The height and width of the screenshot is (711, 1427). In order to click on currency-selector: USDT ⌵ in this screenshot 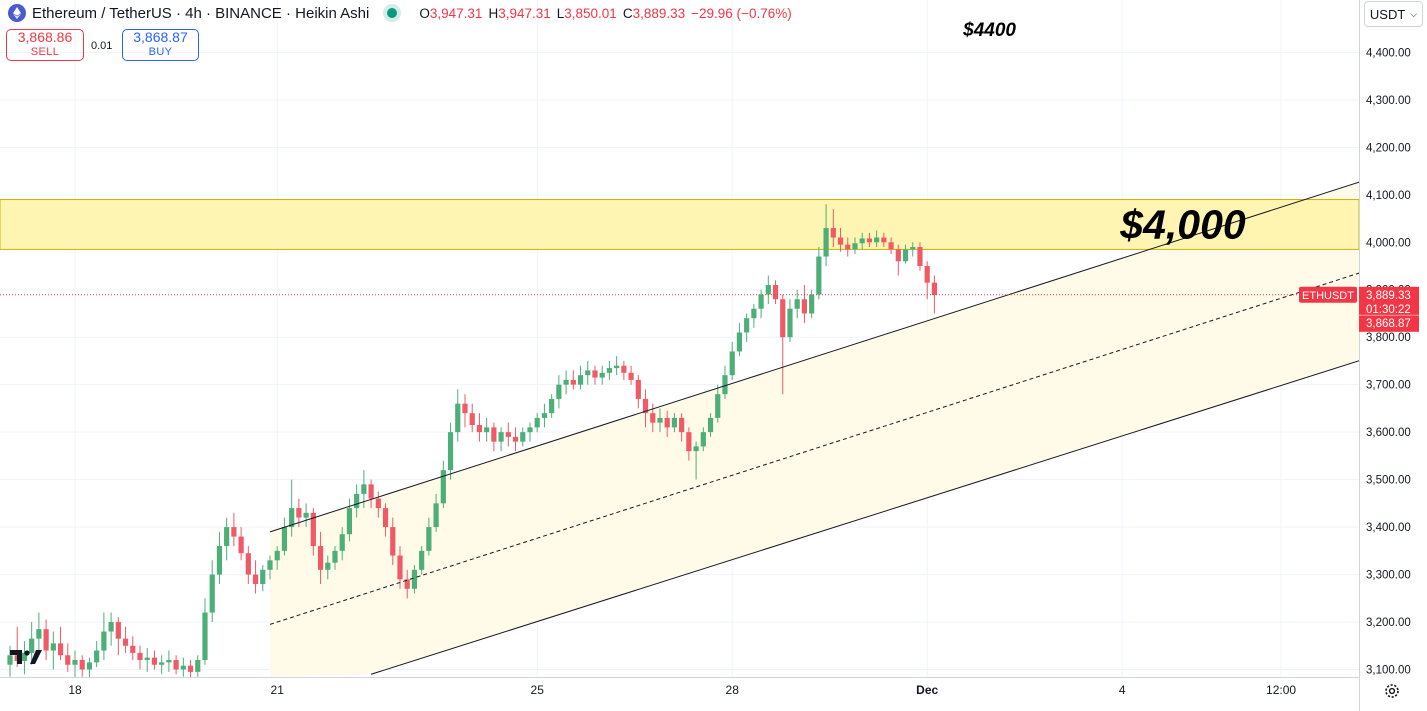, I will do `click(1393, 14)`.